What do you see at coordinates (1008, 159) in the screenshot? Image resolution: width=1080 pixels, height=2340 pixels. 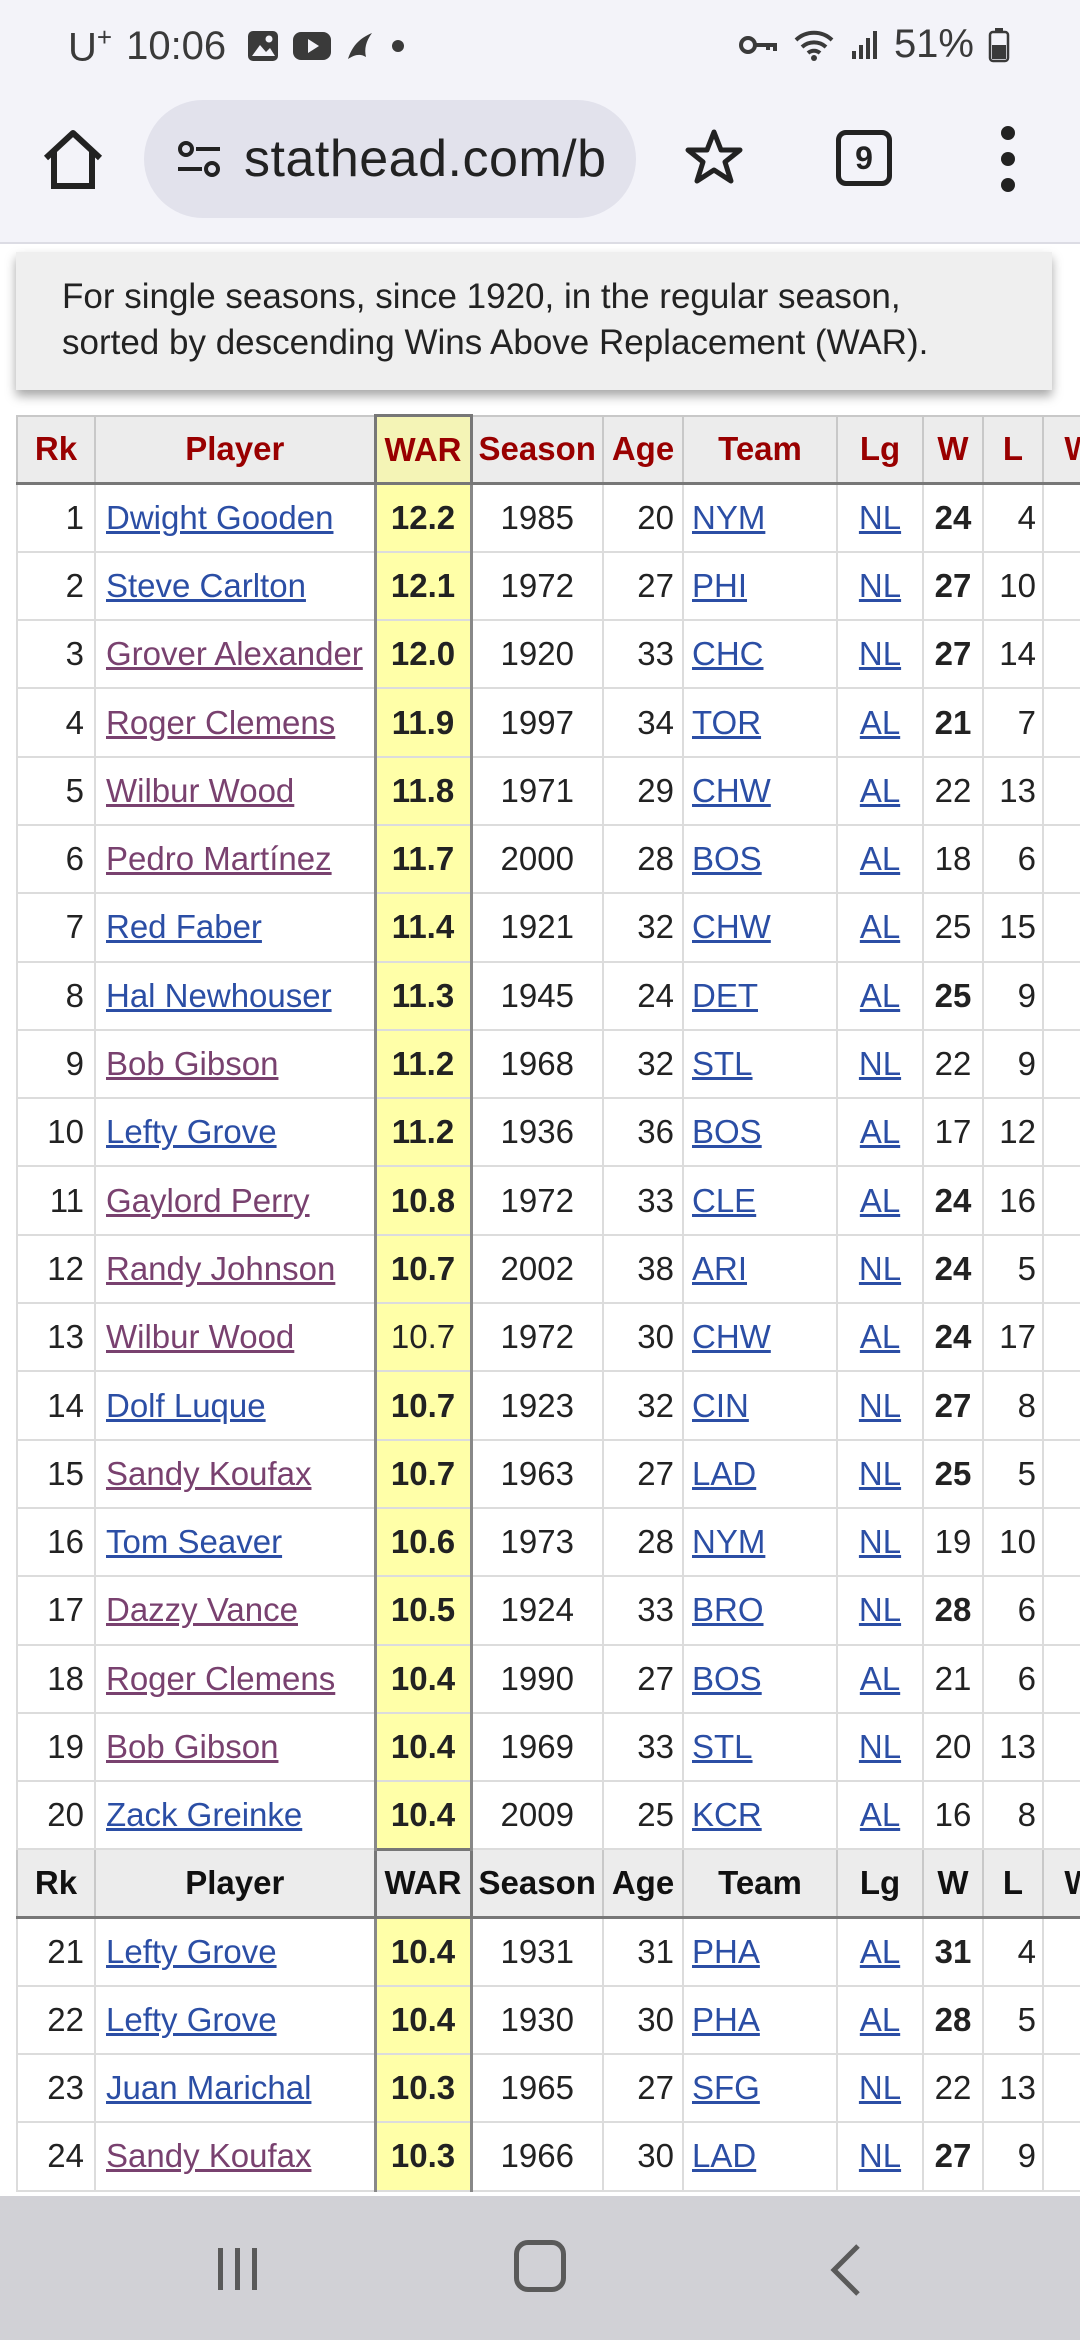 I see `more-menu-icon` at bounding box center [1008, 159].